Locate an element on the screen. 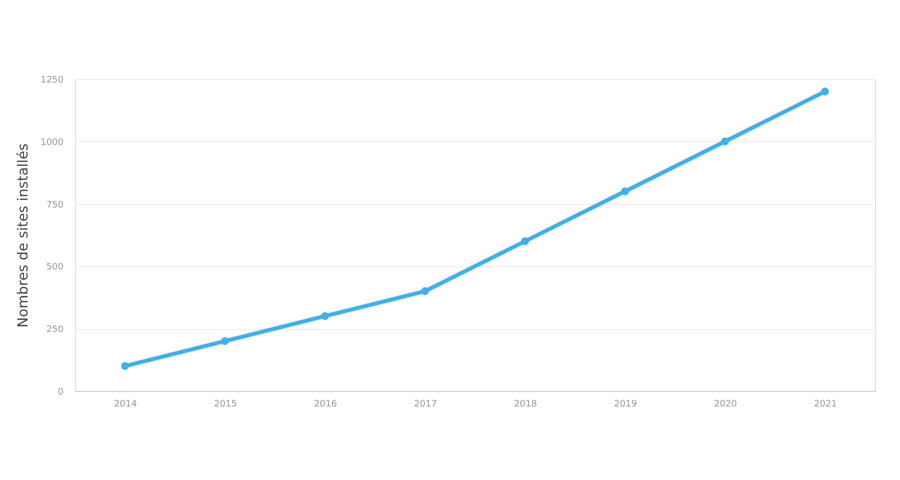 This screenshot has height=480, width=900. x-tick-label: 2015 is located at coordinates (225, 405).